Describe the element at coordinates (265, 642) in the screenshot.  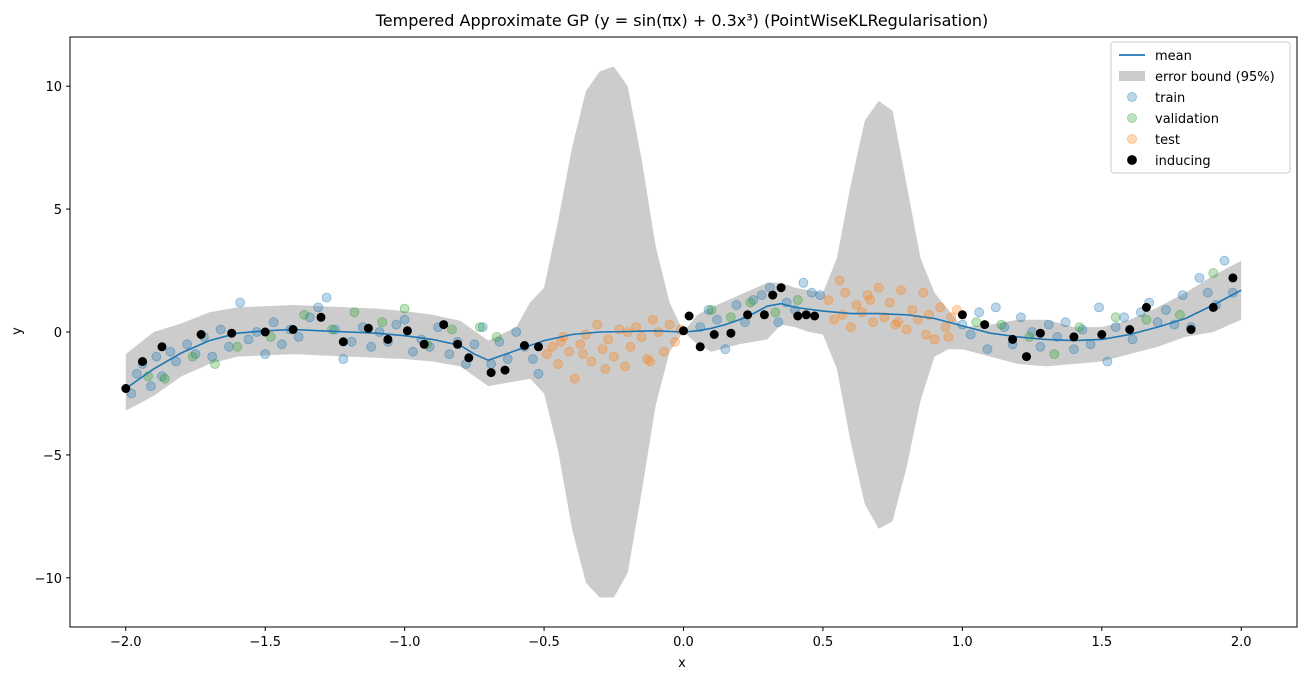
I see `x-tick-label: −1.5` at that location.